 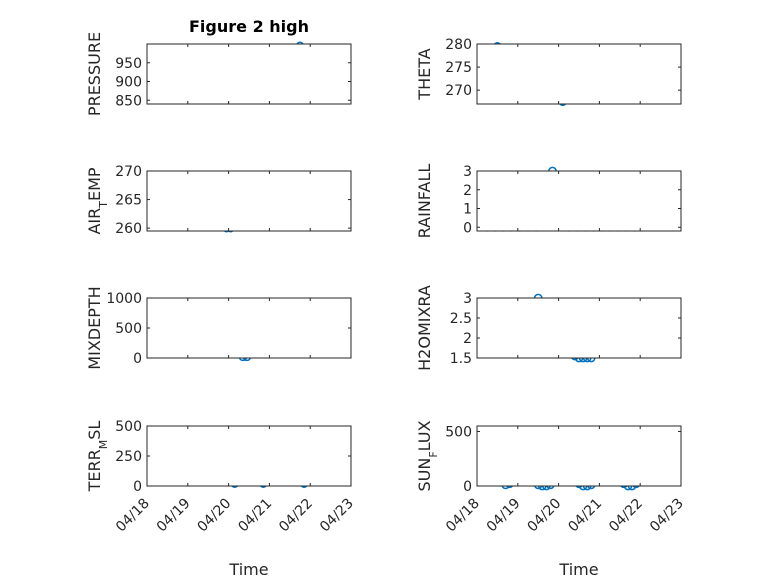 I want to click on y-tick-label: 280, so click(x=458, y=45).